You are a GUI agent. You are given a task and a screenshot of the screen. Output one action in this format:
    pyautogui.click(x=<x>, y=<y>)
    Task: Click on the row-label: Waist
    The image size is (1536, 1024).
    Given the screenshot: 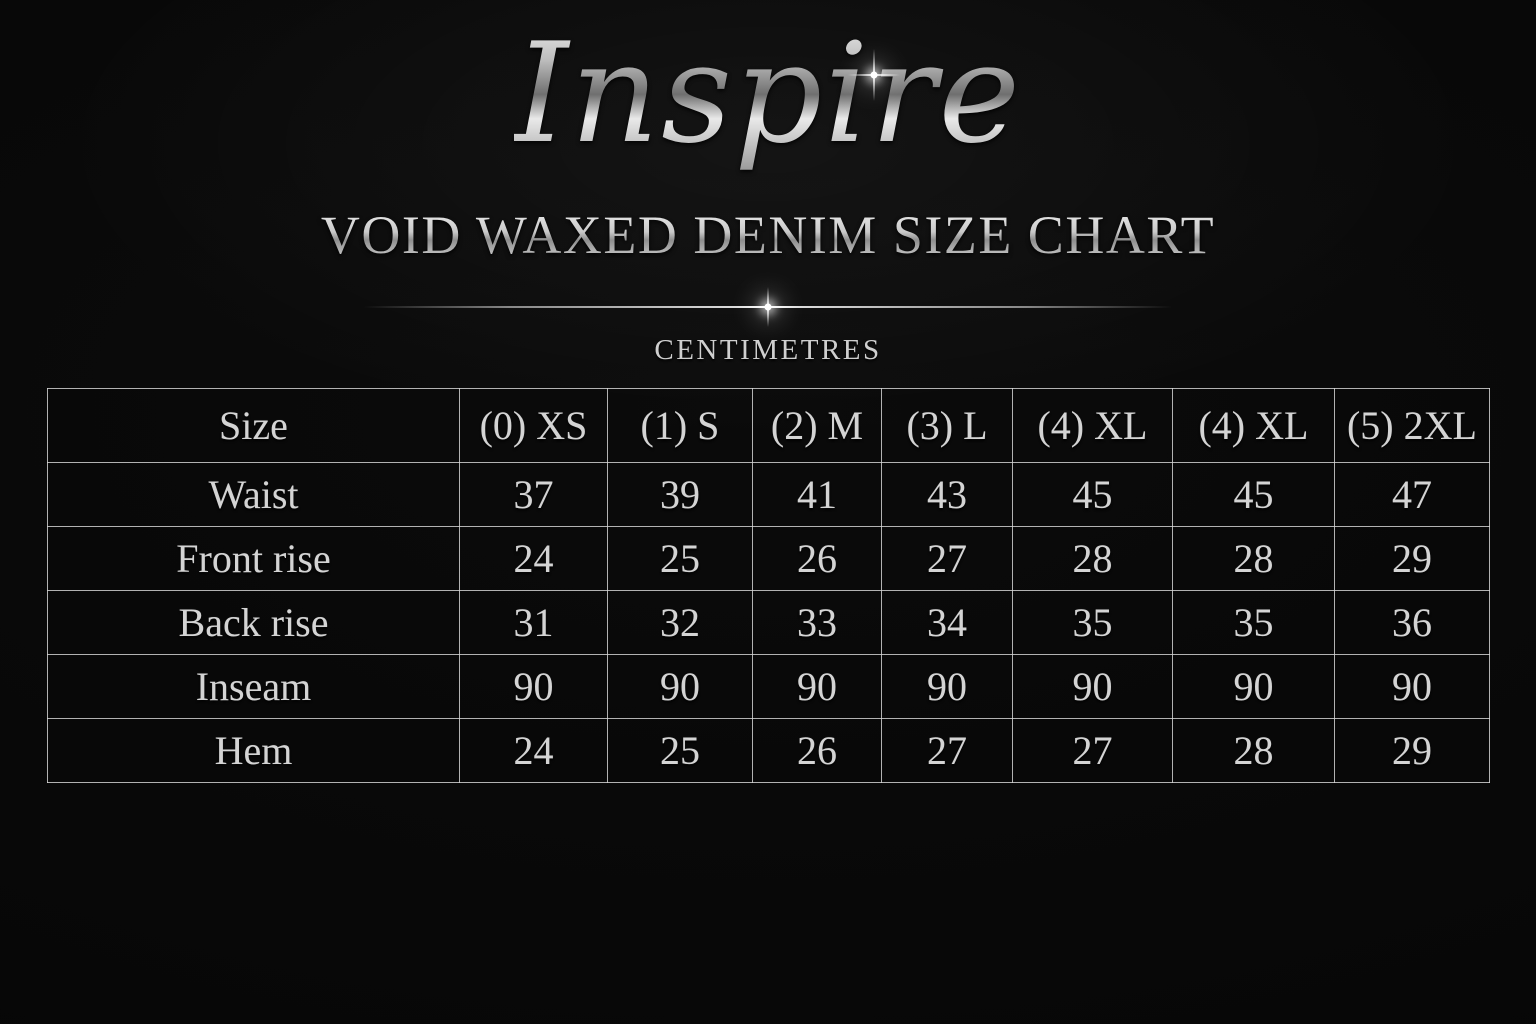 What is the action you would take?
    pyautogui.click(x=253, y=494)
    